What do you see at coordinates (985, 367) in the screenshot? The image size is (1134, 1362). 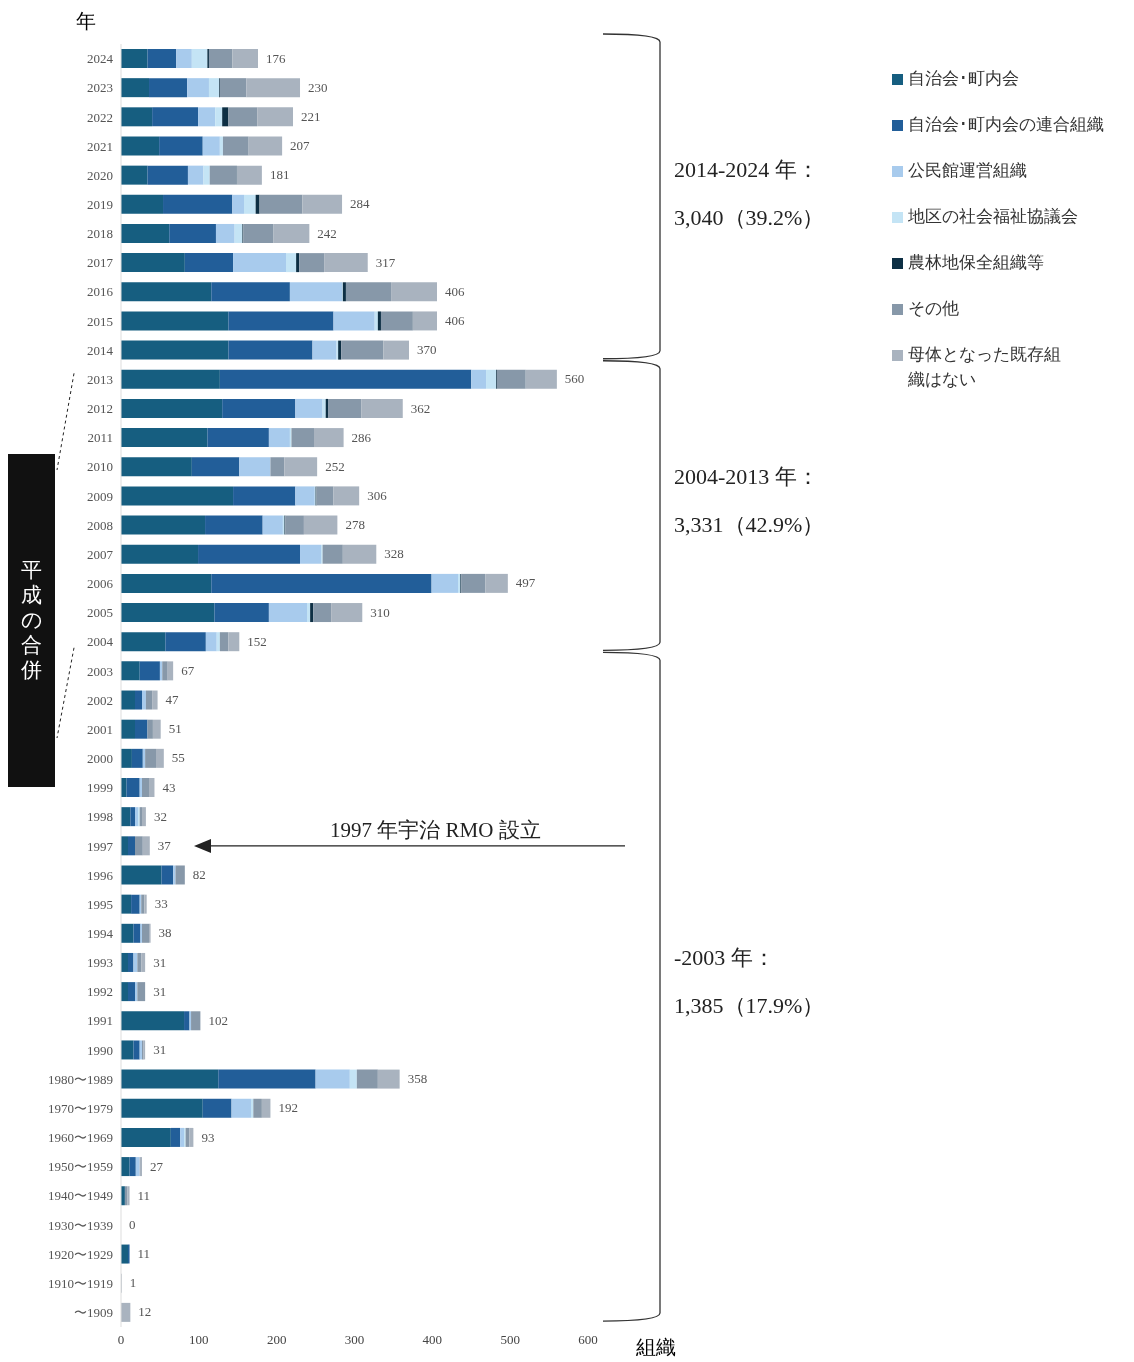 I see `legend-label: 母体となった既存組織はない` at bounding box center [985, 367].